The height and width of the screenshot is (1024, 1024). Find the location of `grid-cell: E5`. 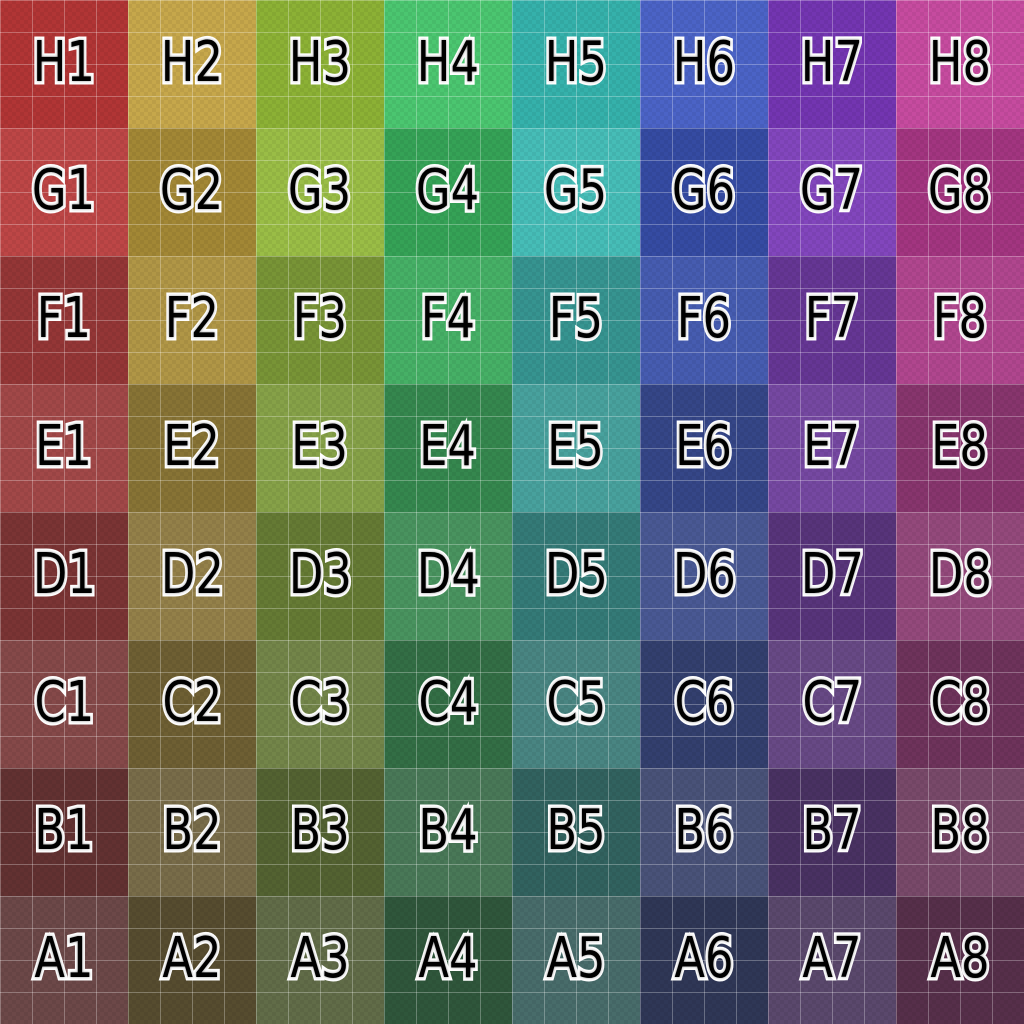

grid-cell: E5 is located at coordinates (576, 448).